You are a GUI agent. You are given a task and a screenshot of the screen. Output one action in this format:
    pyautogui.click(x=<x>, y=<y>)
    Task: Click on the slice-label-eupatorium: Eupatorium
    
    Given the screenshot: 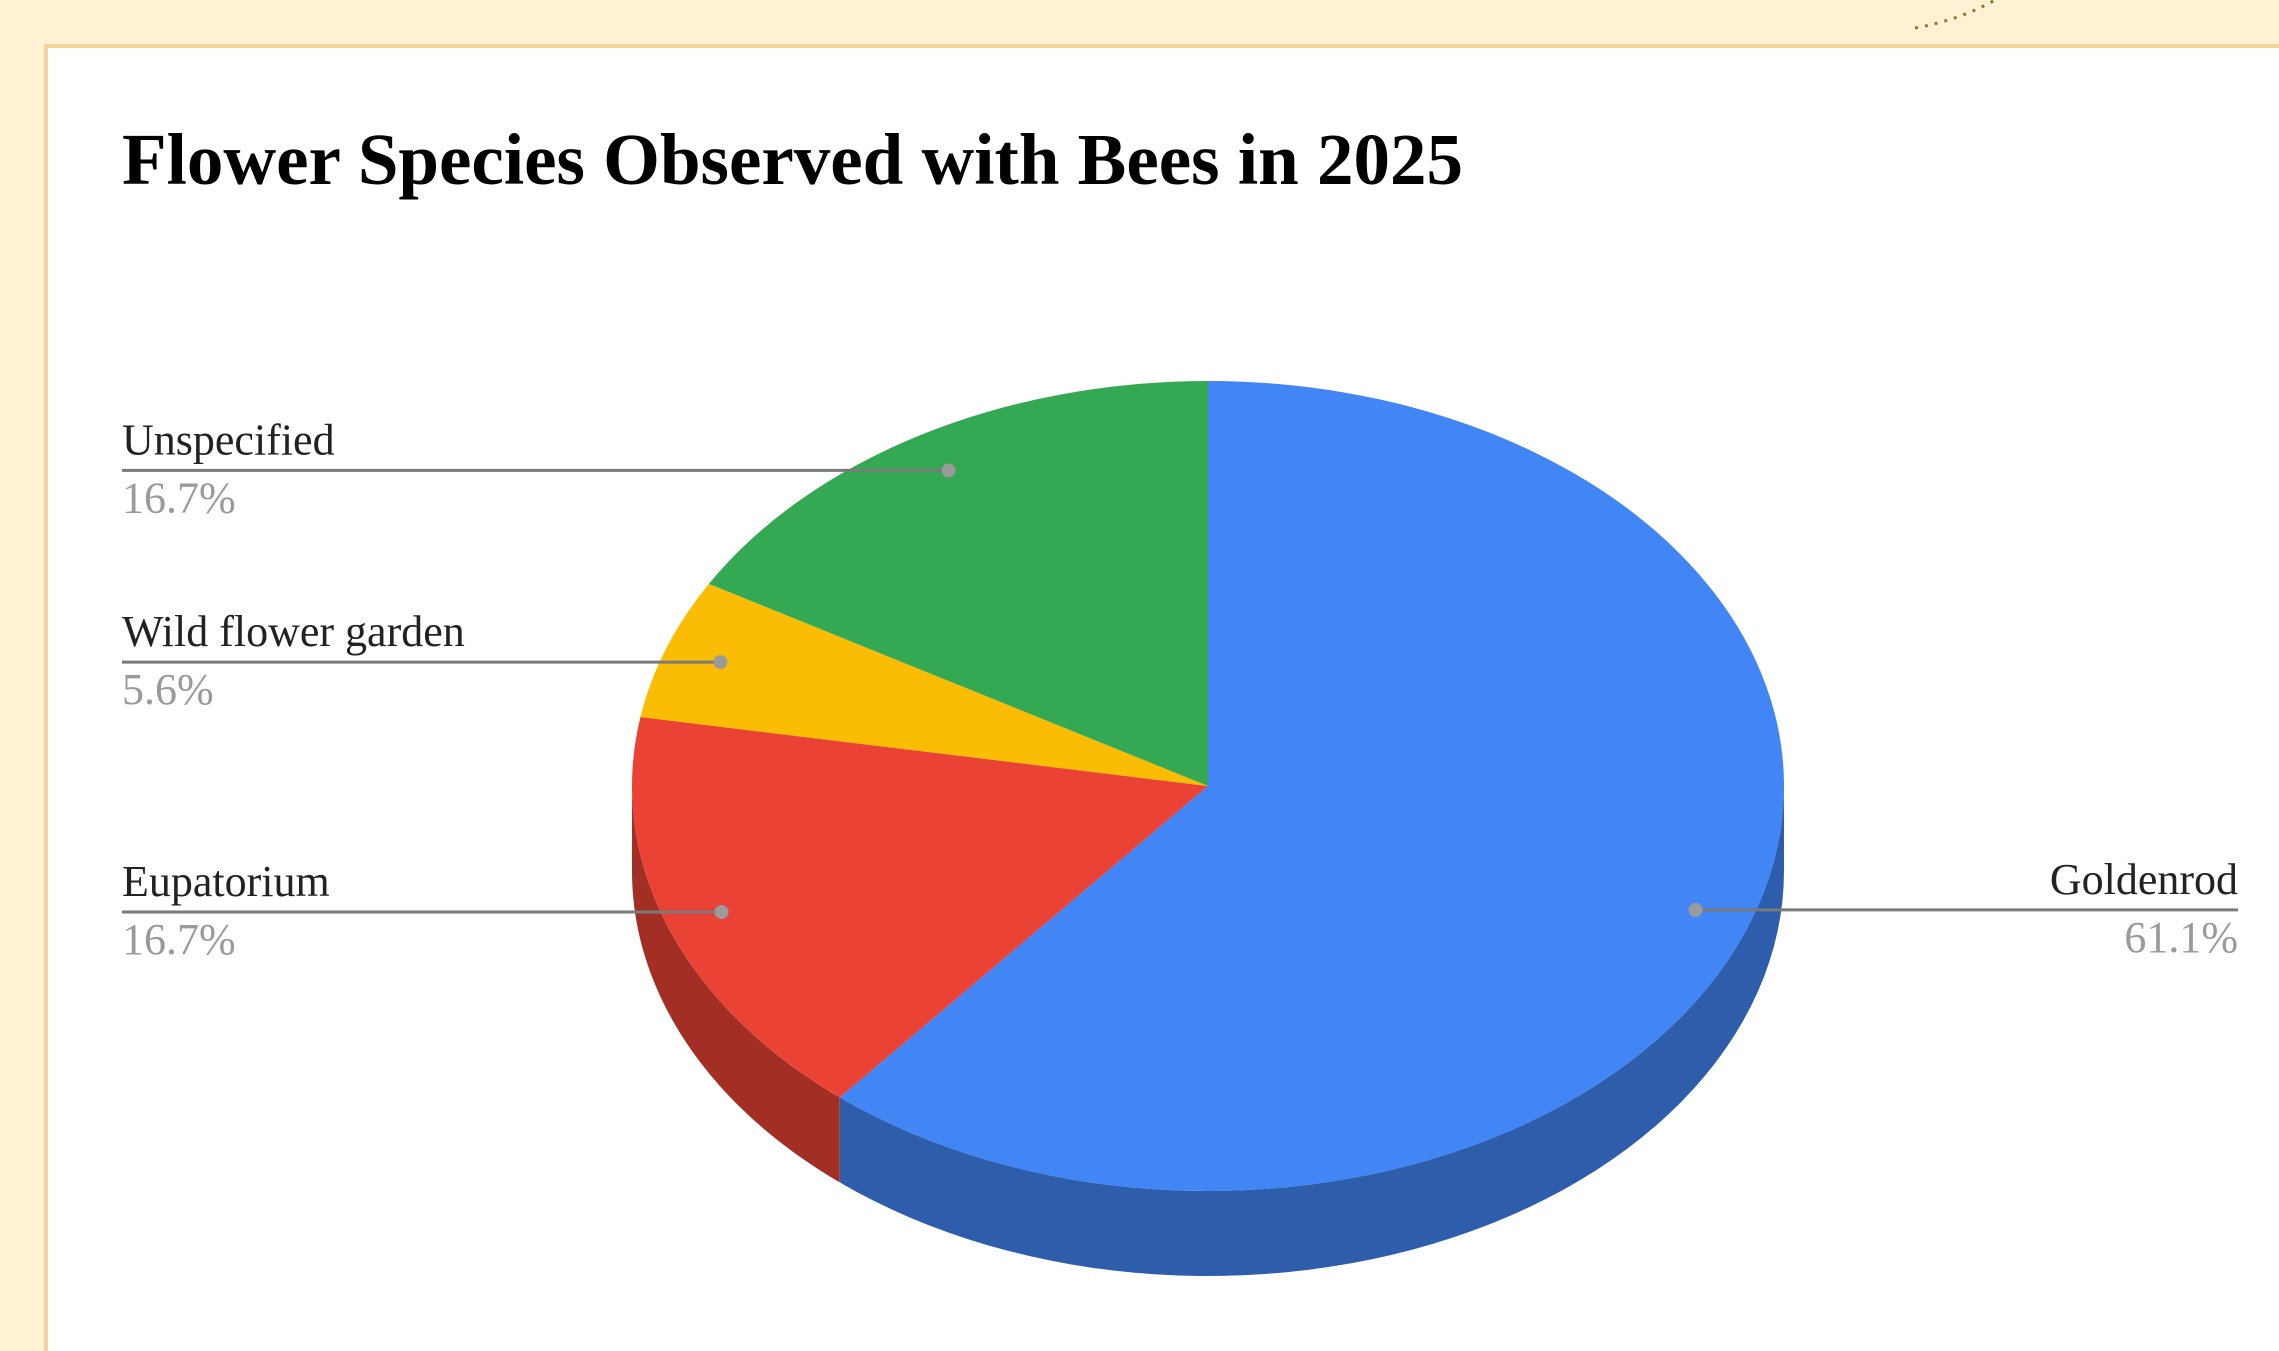 What is the action you would take?
    pyautogui.click(x=226, y=881)
    